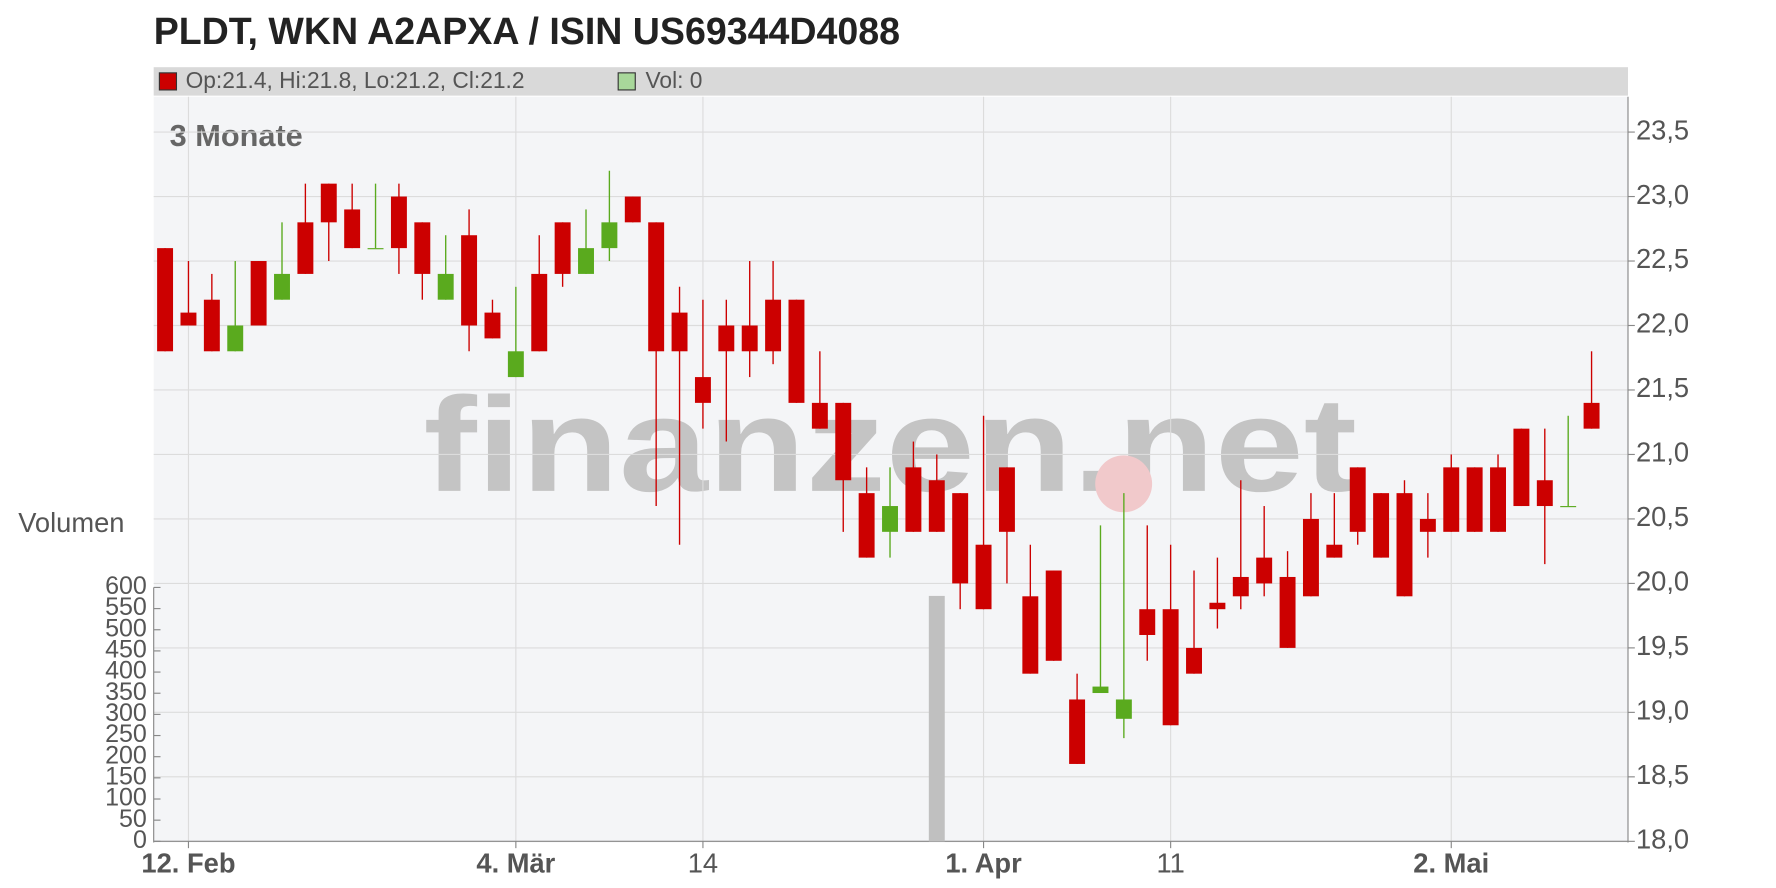 The width and height of the screenshot is (1776, 888). I want to click on y2-tick-label: 350, so click(126, 692).